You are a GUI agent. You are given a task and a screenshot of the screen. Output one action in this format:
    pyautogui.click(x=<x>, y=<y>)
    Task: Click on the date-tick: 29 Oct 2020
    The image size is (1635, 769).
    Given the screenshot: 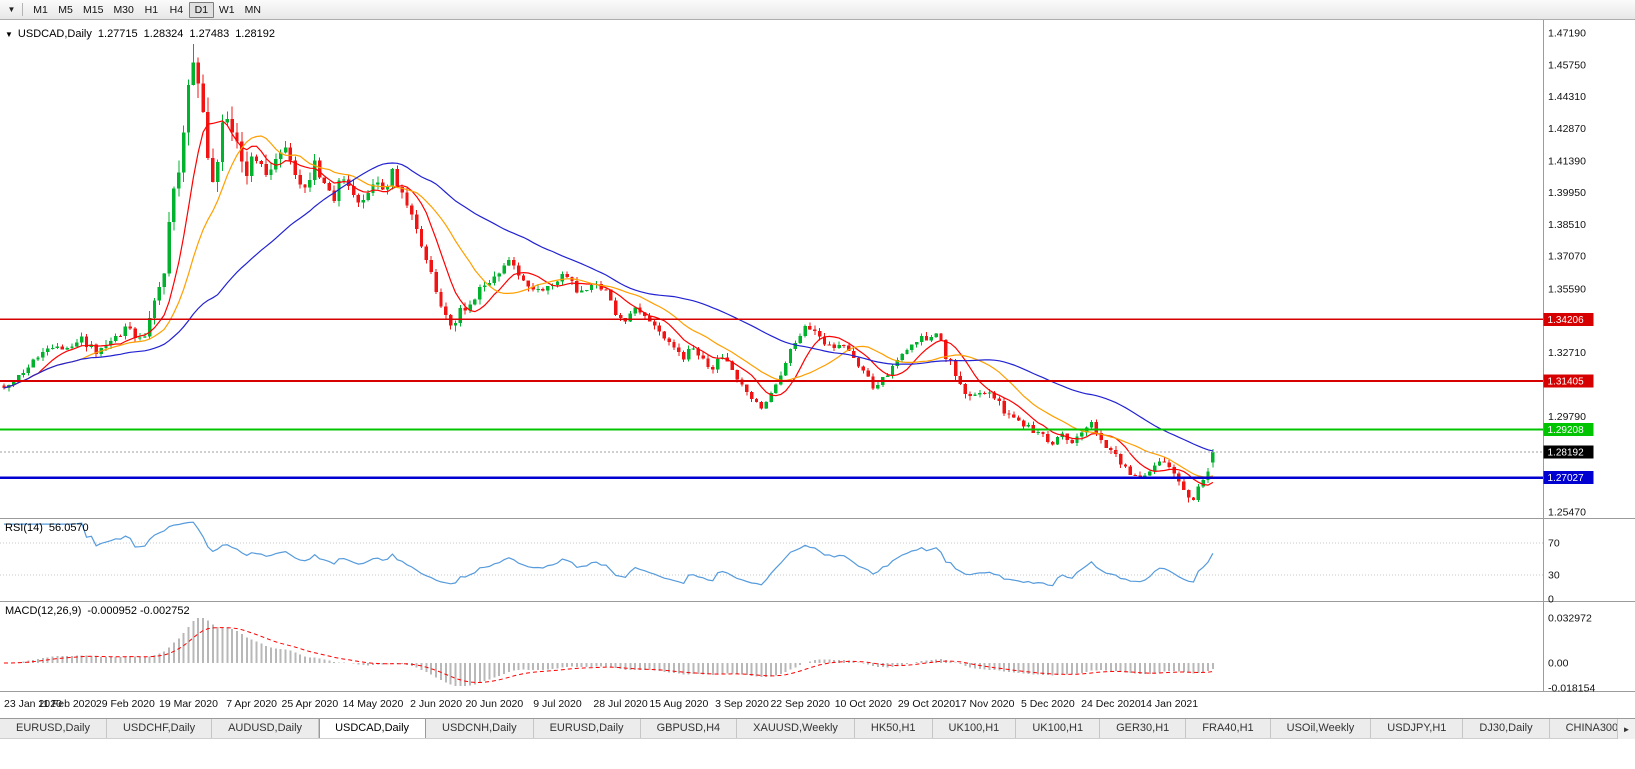 What is the action you would take?
    pyautogui.click(x=926, y=704)
    